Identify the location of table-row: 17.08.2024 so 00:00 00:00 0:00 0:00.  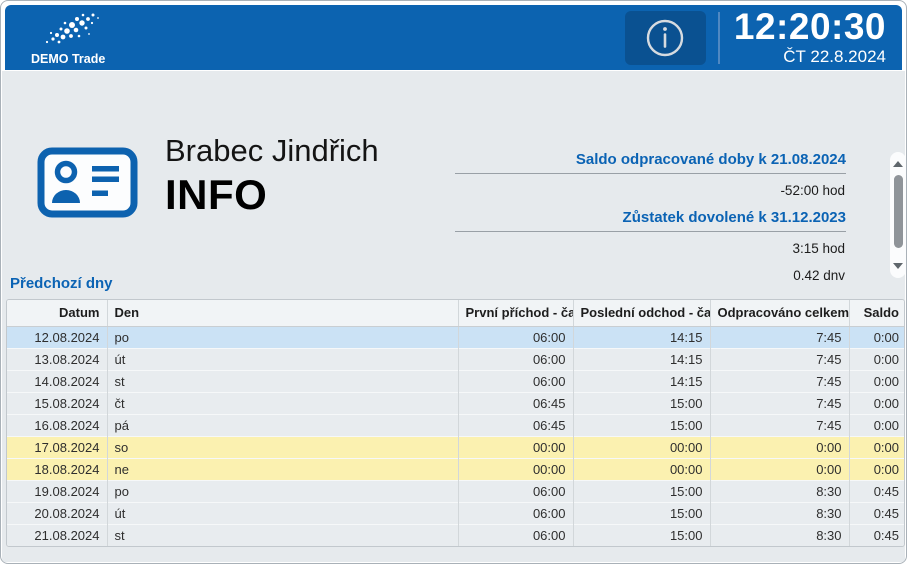
(455, 446).